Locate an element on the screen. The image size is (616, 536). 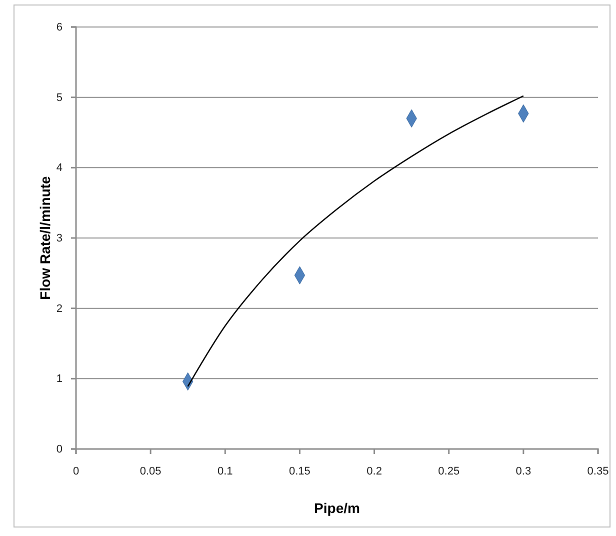
x-axis-title: Pipe/m is located at coordinates (337, 508).